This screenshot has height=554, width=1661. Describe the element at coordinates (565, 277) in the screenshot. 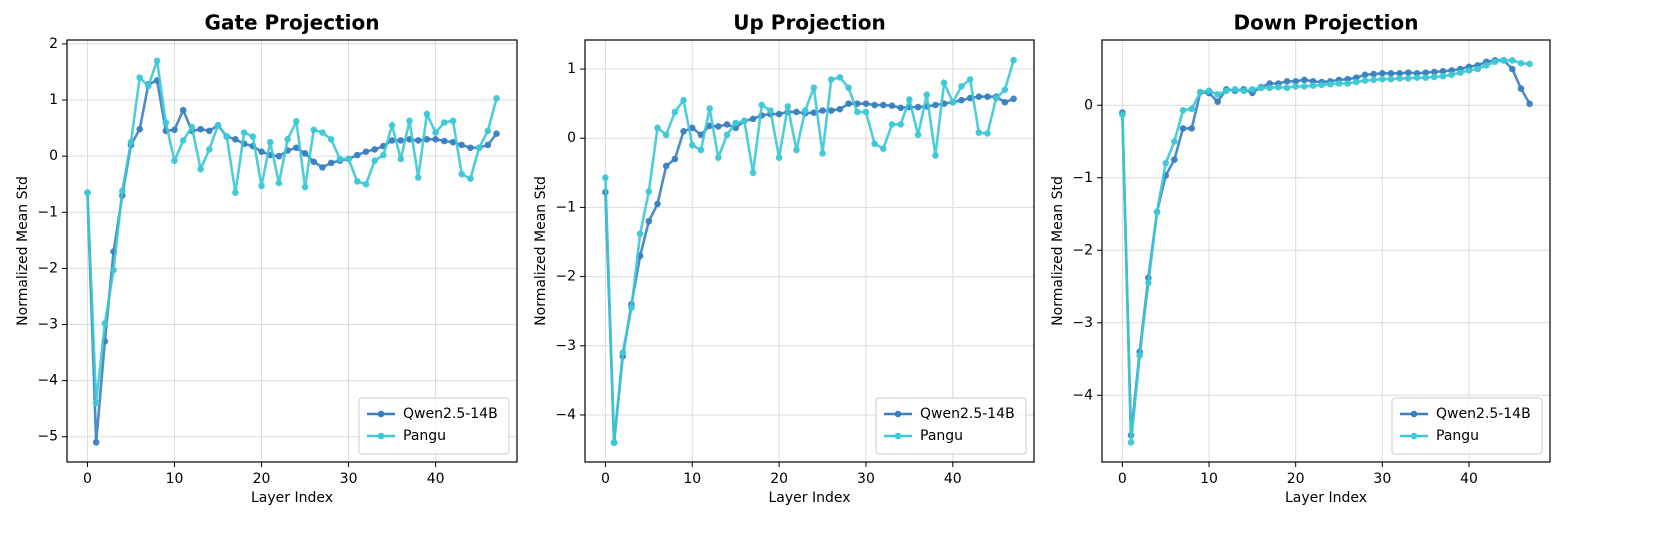

I see `y-tick-label: −2` at that location.